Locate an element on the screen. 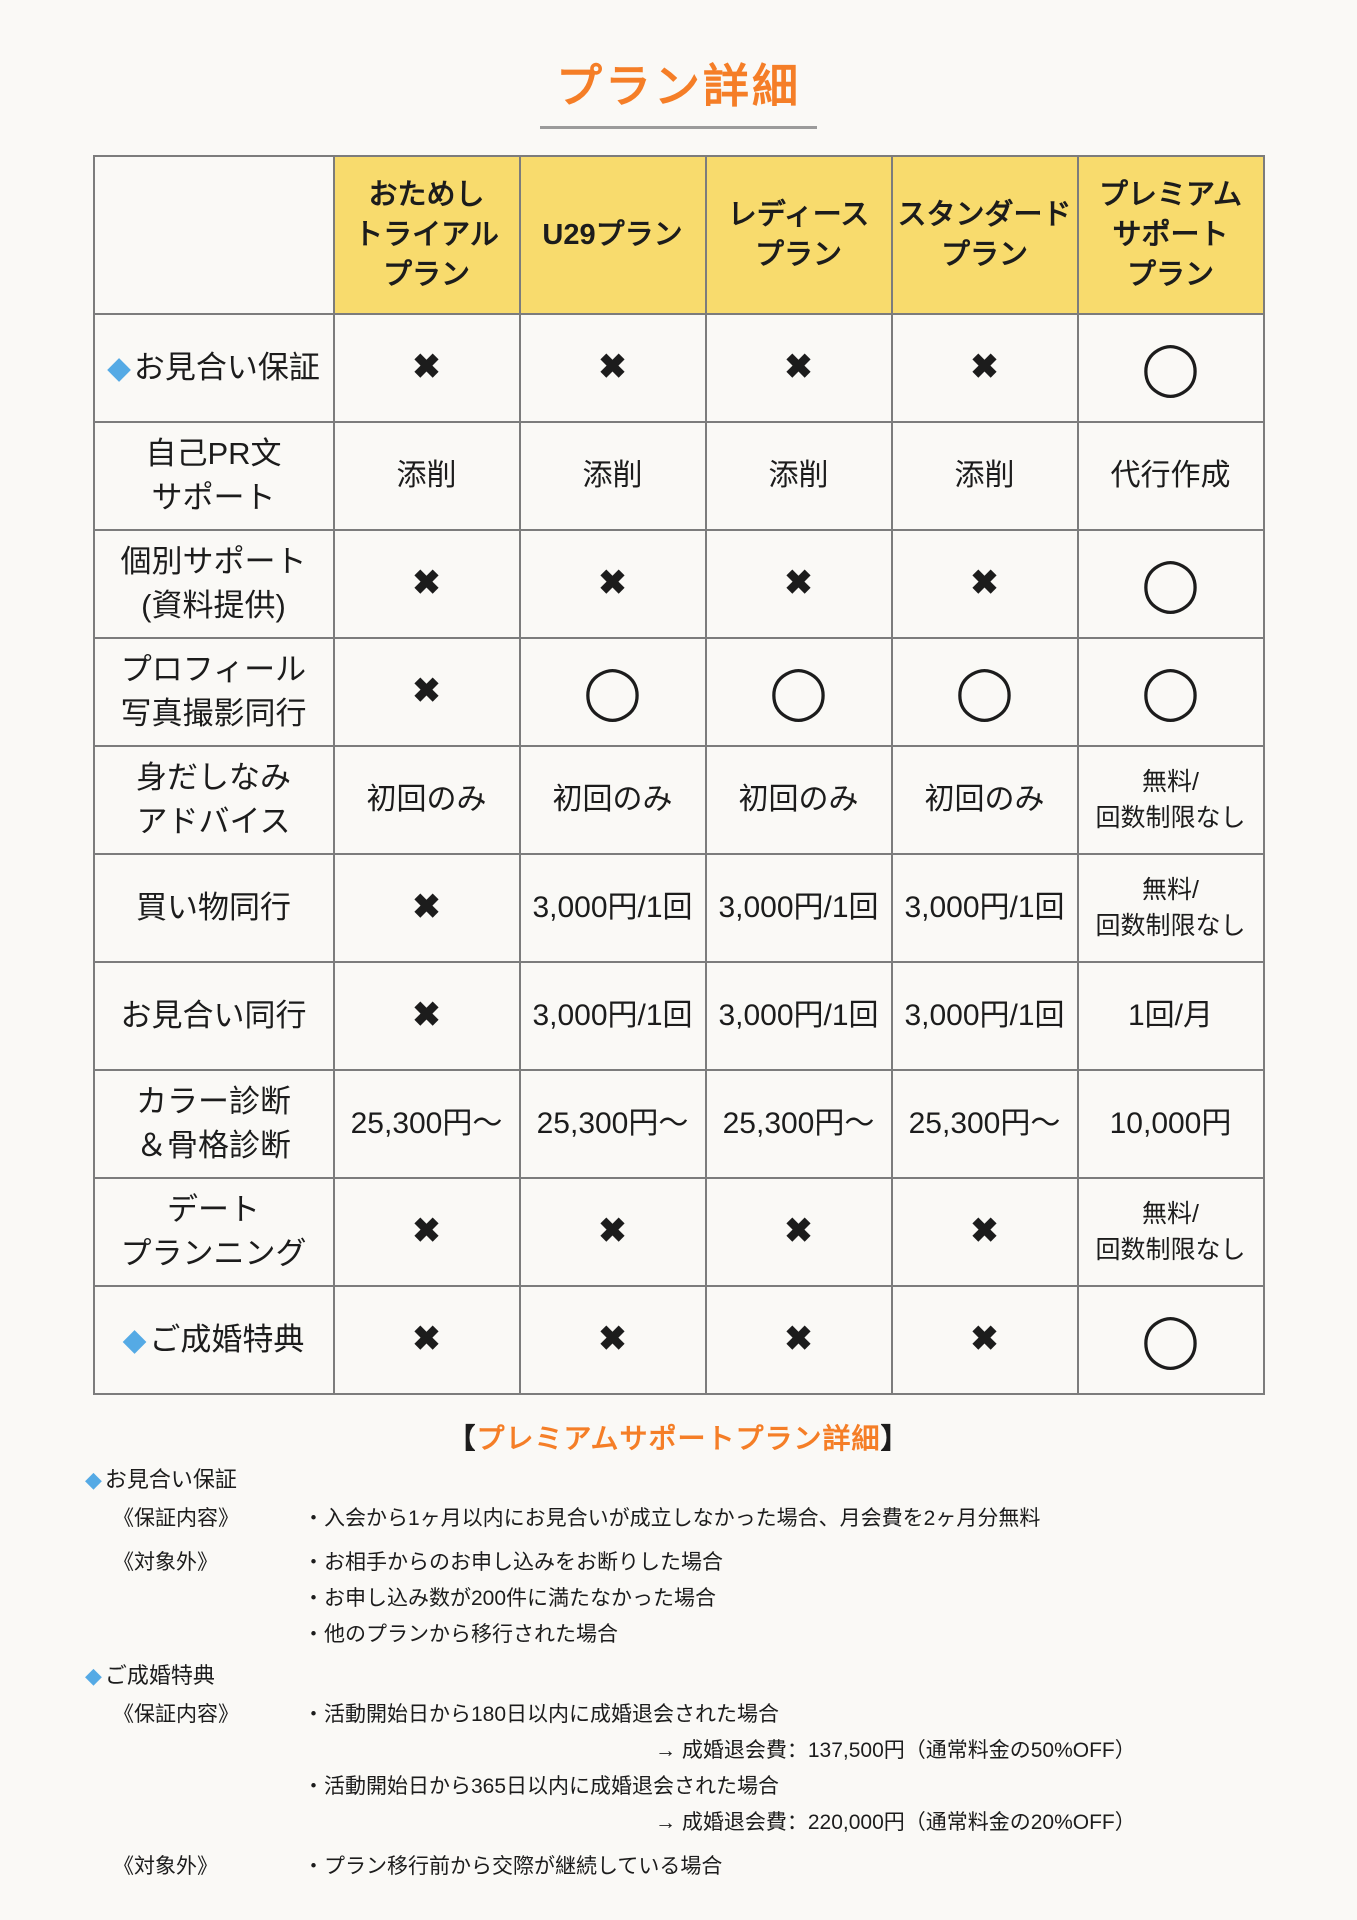 The image size is (1357, 1920). row-label-text: 個別サポート (資料提供) is located at coordinates (213, 583).